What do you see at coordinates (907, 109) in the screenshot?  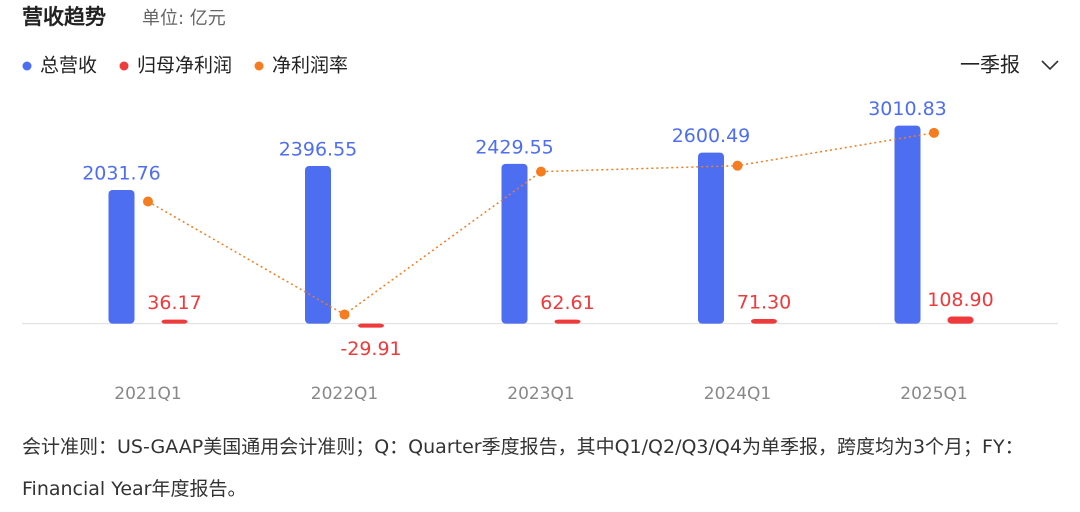 I see `data-label: 3010.83` at bounding box center [907, 109].